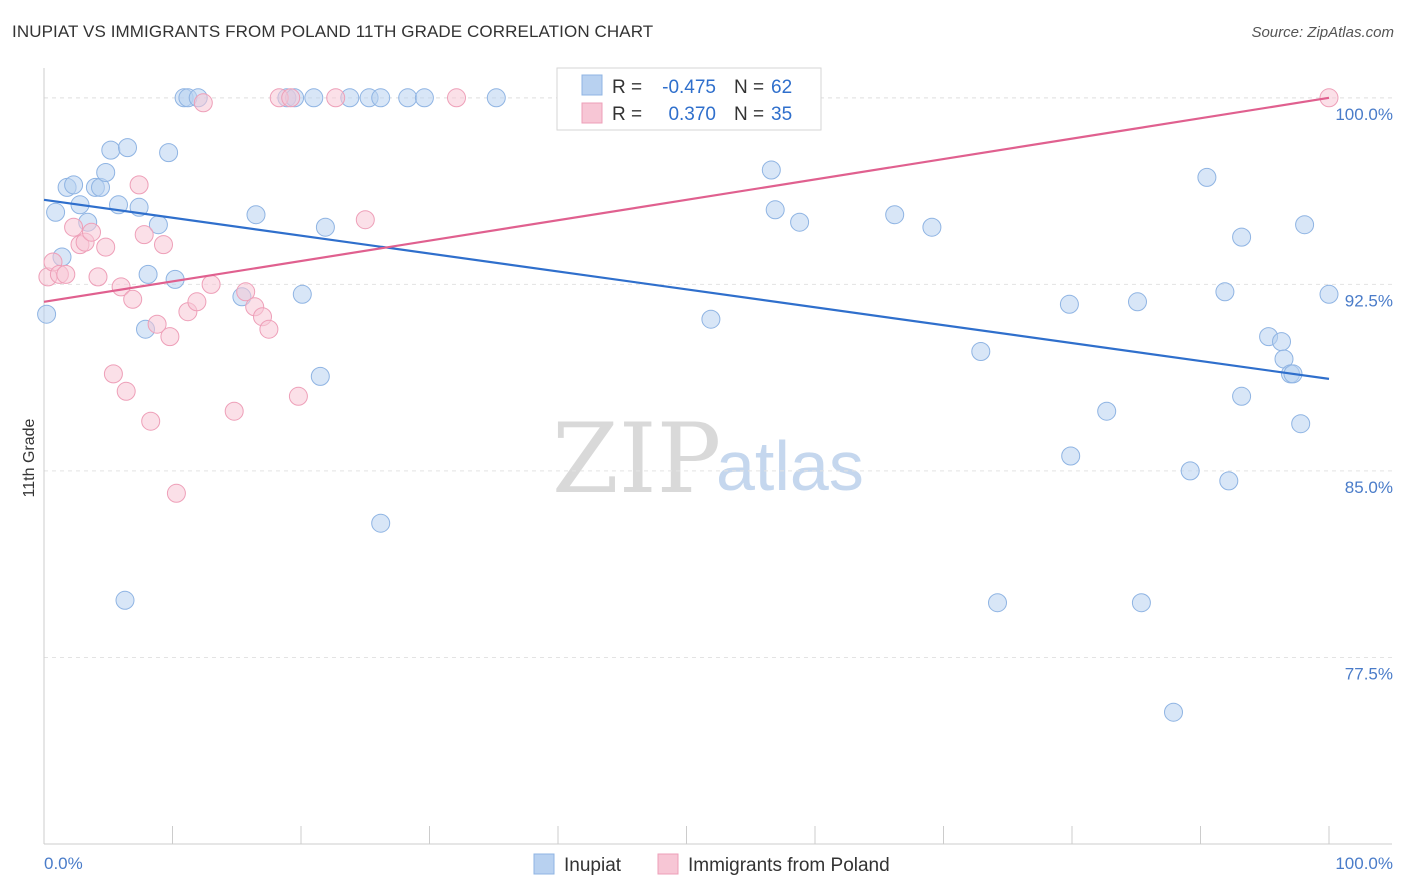  Describe the element at coordinates (781, 87) in the screenshot. I see `legend-n-value-inupiat: 62` at that location.